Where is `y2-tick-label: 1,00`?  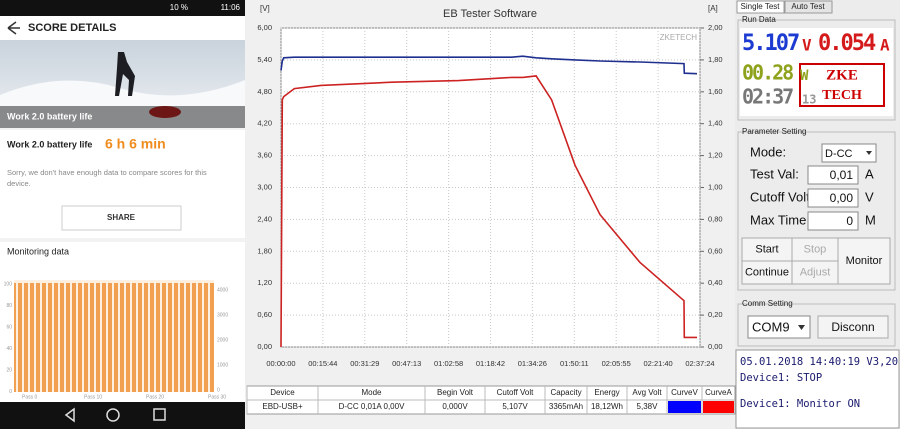
y2-tick-label: 1,00 is located at coordinates (715, 186).